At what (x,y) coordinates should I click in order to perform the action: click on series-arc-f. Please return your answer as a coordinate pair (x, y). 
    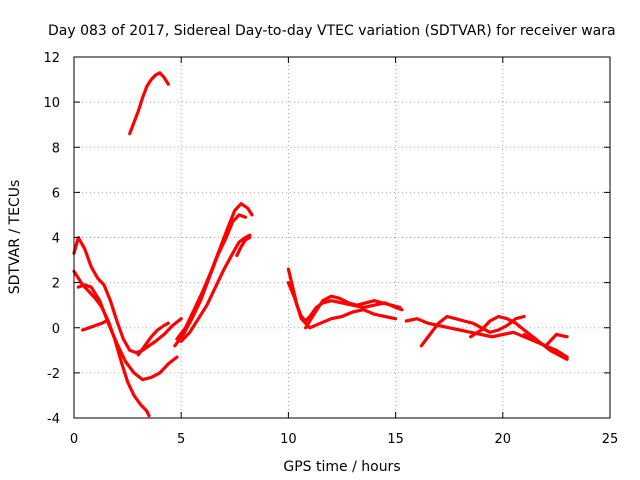
    Looking at the image, I should click on (153, 339).